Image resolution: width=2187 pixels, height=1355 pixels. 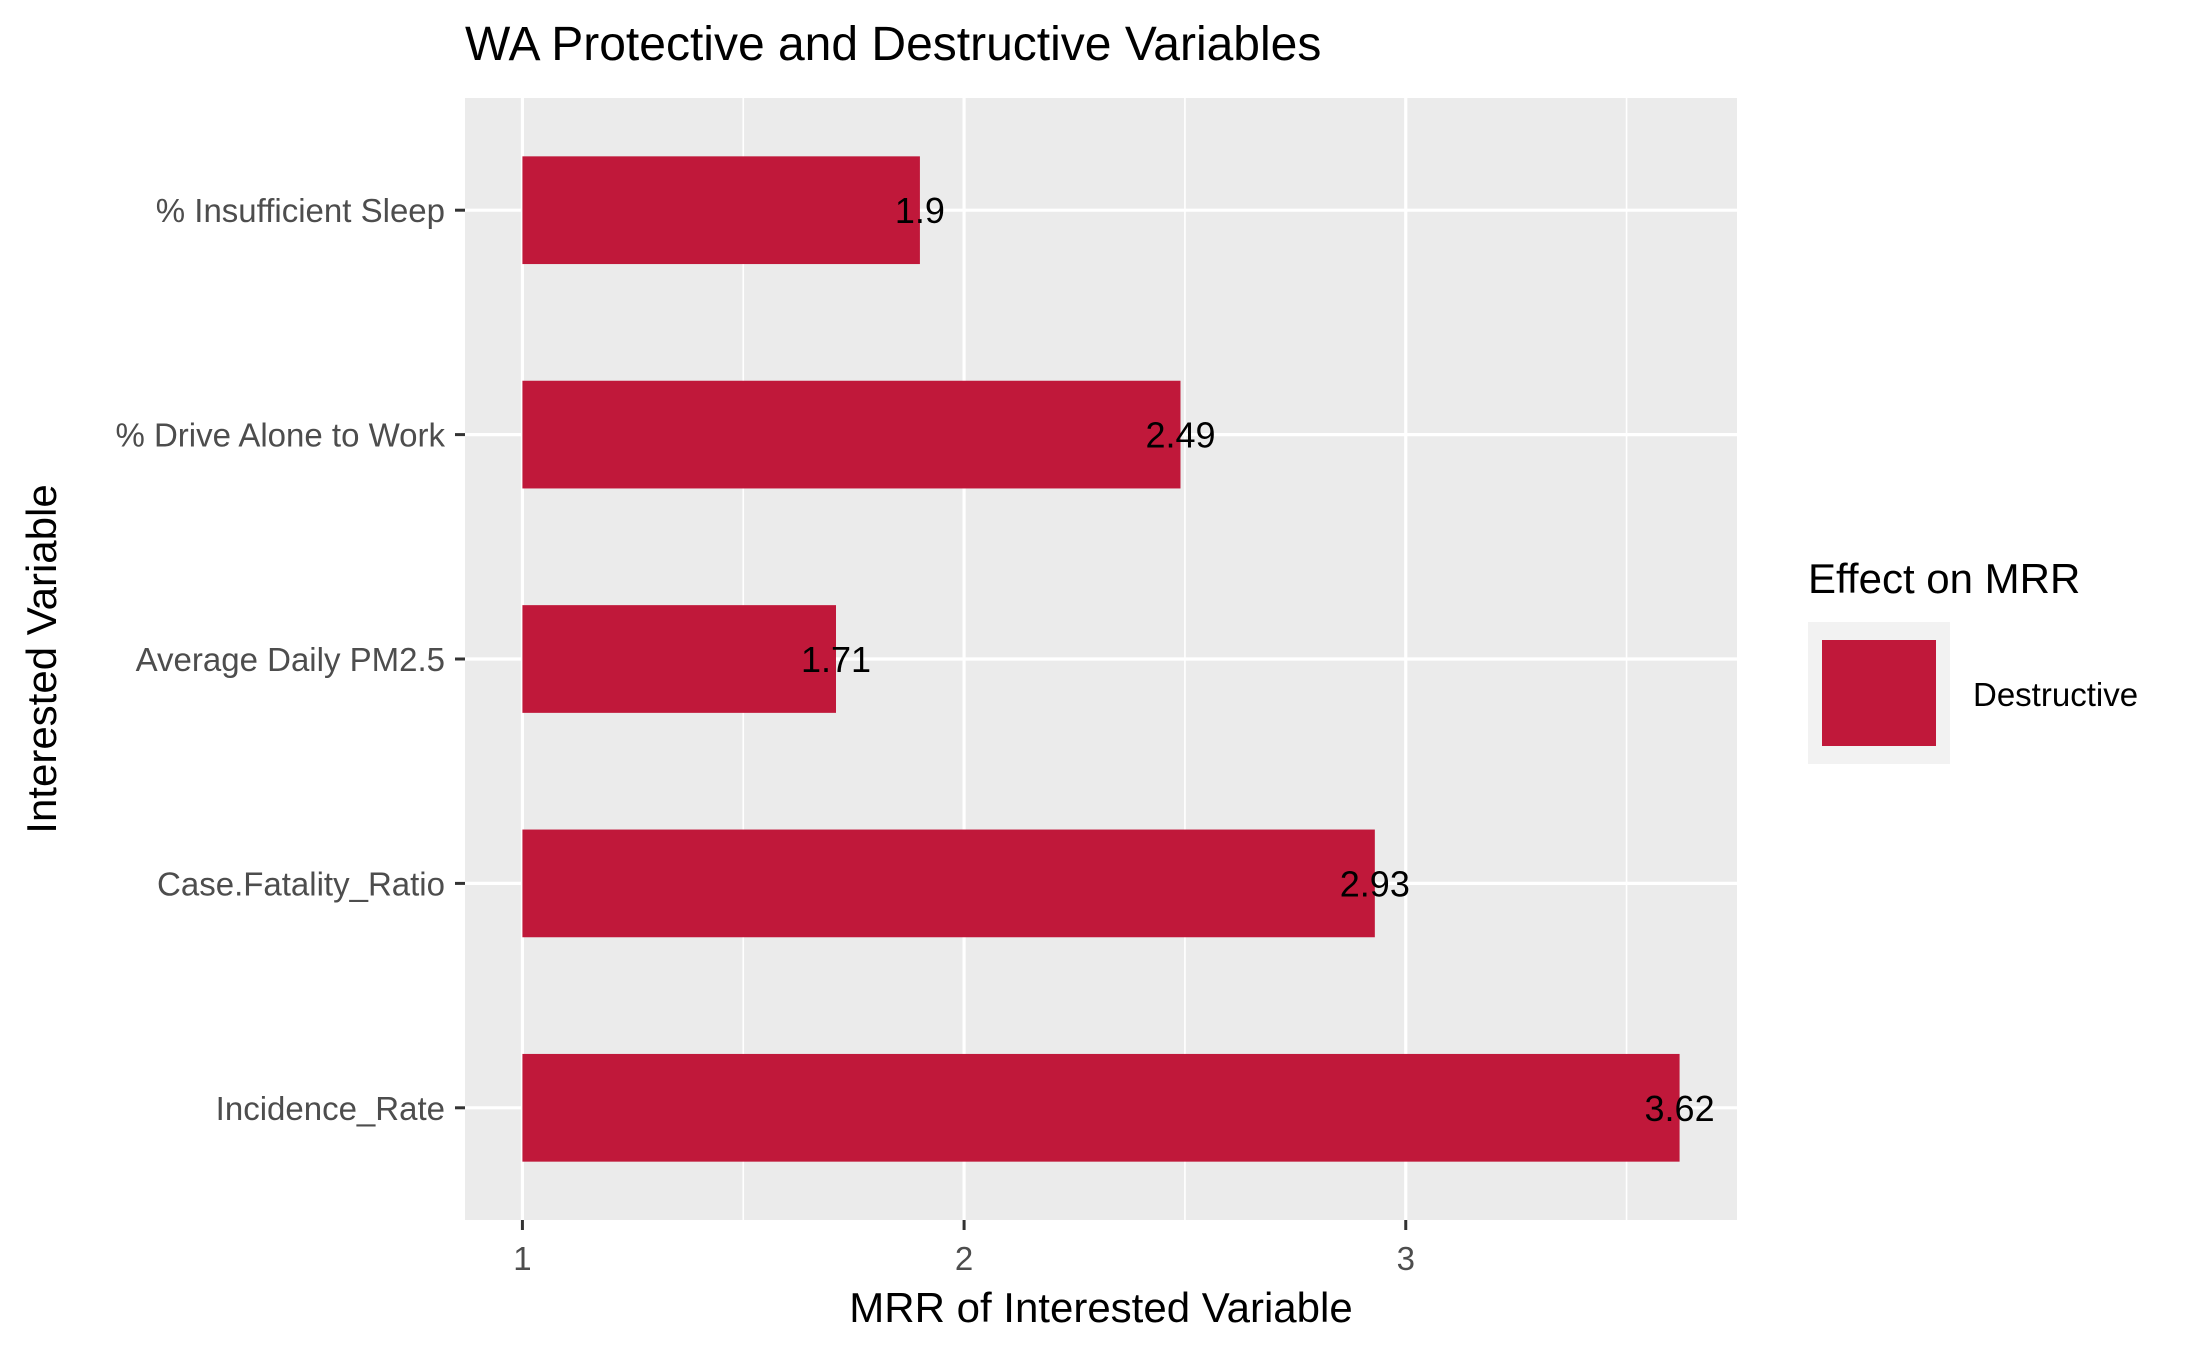 I want to click on chart-title: WA Protective and Destructive Variables, so click(x=893, y=44).